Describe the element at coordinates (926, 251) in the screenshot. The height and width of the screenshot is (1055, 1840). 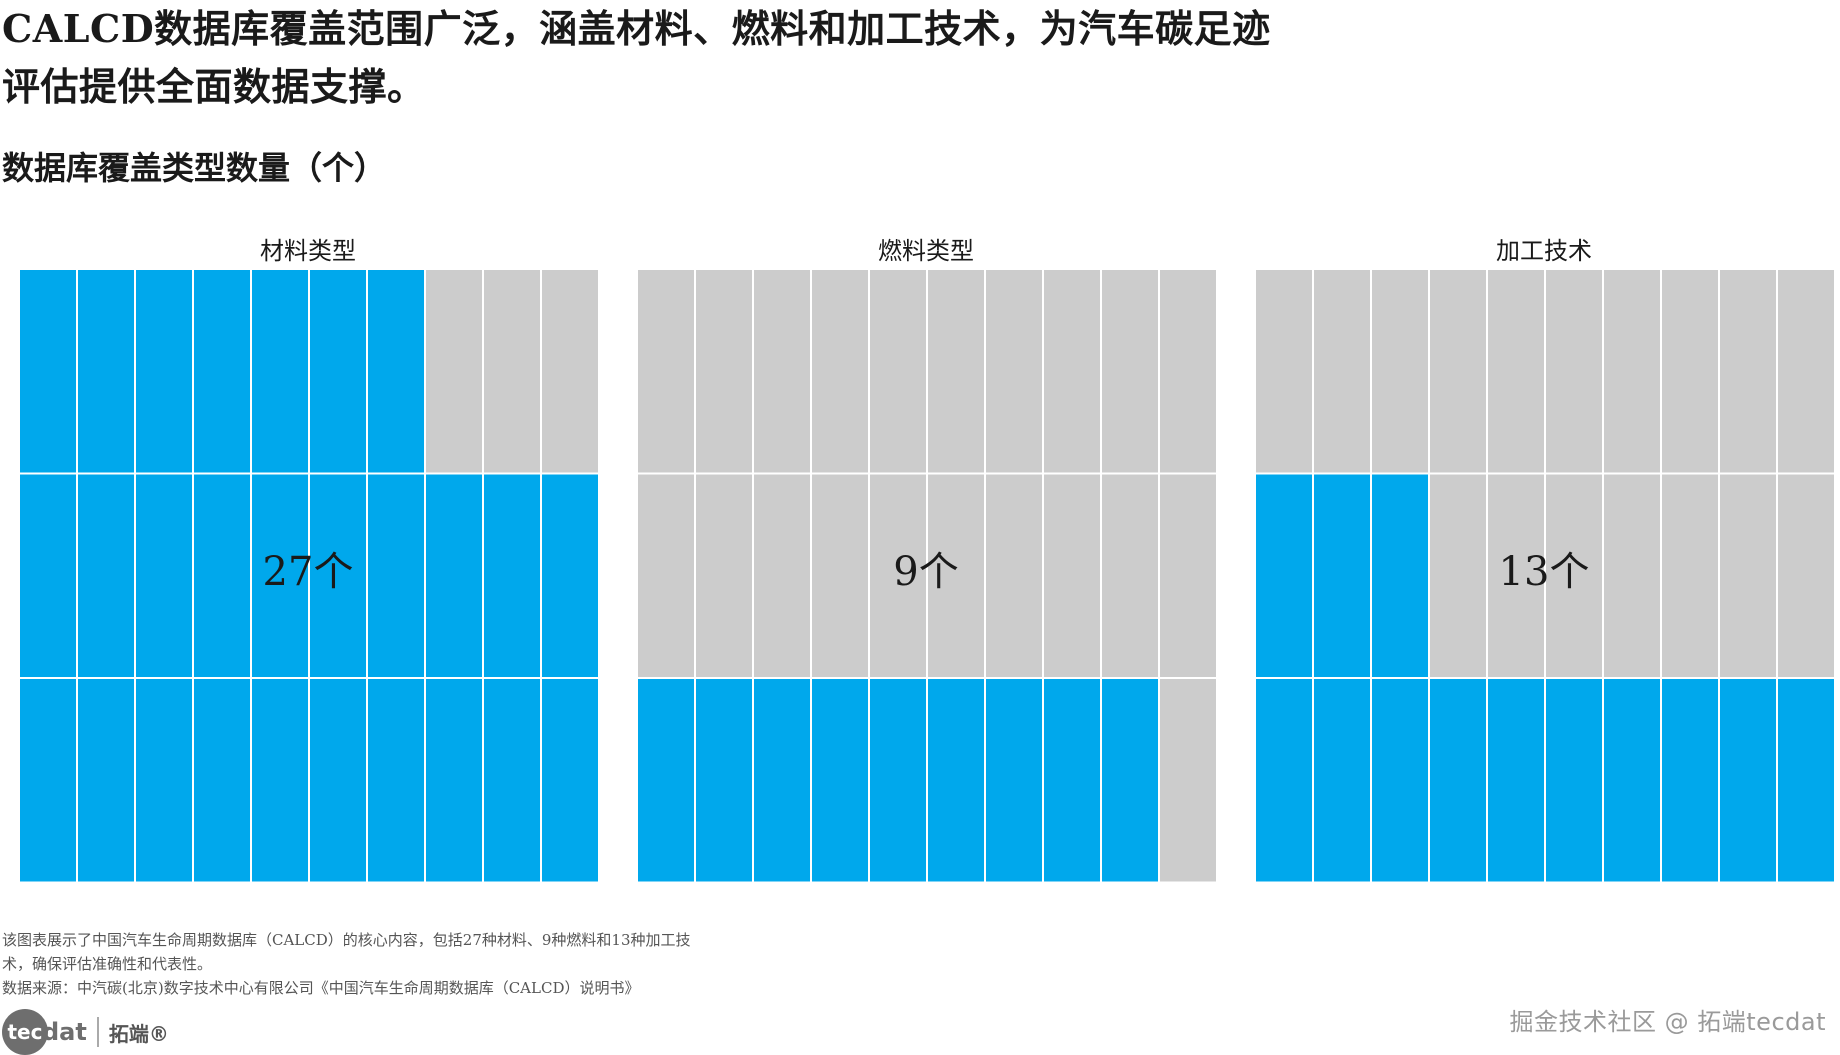
I see `panel-label: 燃料类型` at that location.